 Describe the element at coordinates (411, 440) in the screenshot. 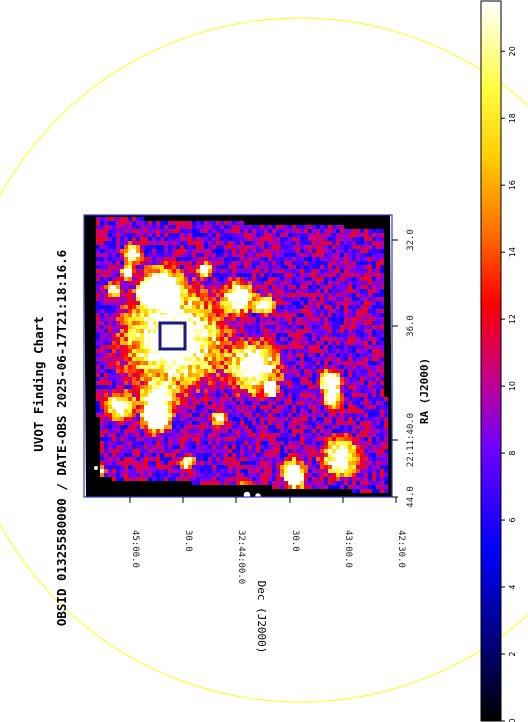

I see `ra-tick-label: 22:11:40.0` at that location.